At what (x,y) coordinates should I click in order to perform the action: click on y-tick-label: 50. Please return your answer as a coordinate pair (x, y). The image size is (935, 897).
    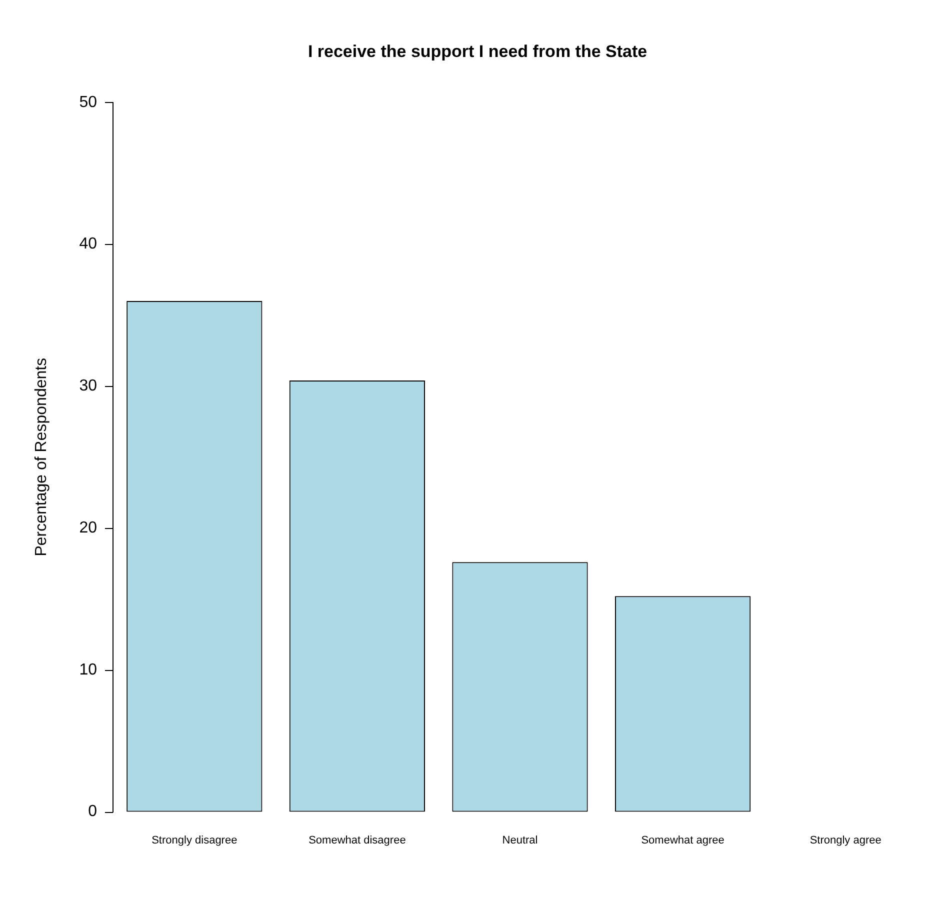
    Looking at the image, I should click on (88, 102).